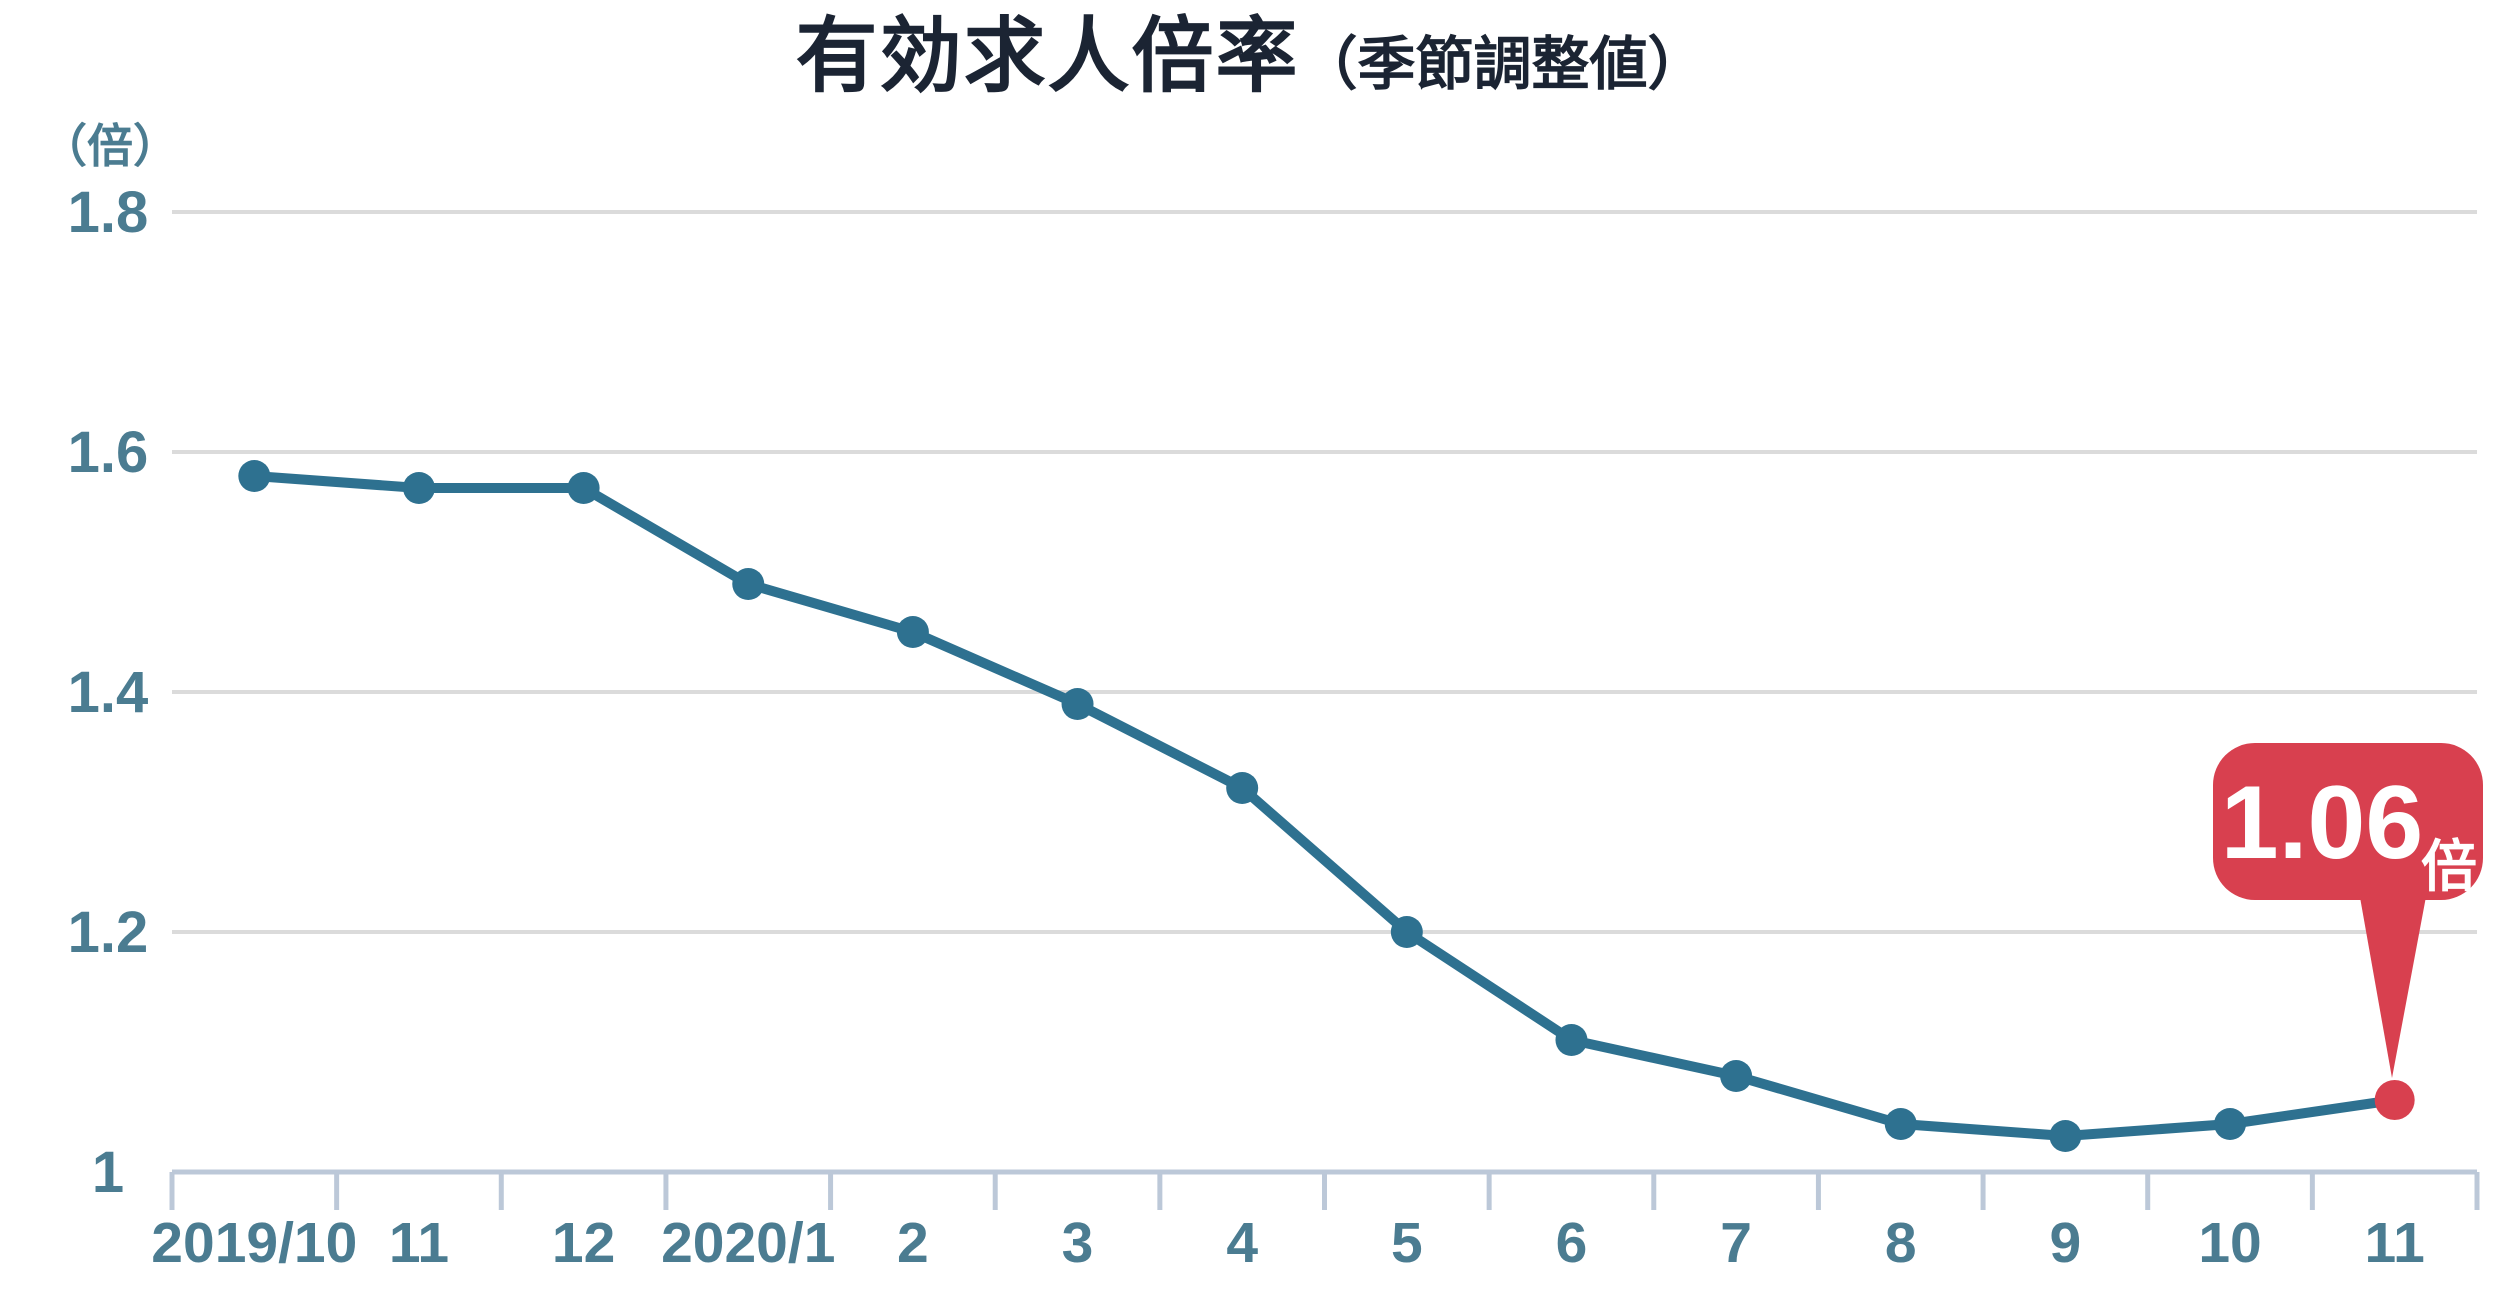  Describe the element at coordinates (1901, 1243) in the screenshot. I see `x-axis-tick-label: 8` at that location.